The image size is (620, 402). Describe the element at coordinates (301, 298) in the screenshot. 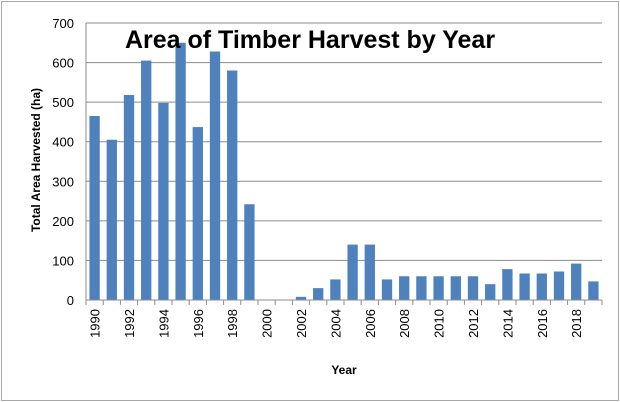

I see `bar-2002` at that location.